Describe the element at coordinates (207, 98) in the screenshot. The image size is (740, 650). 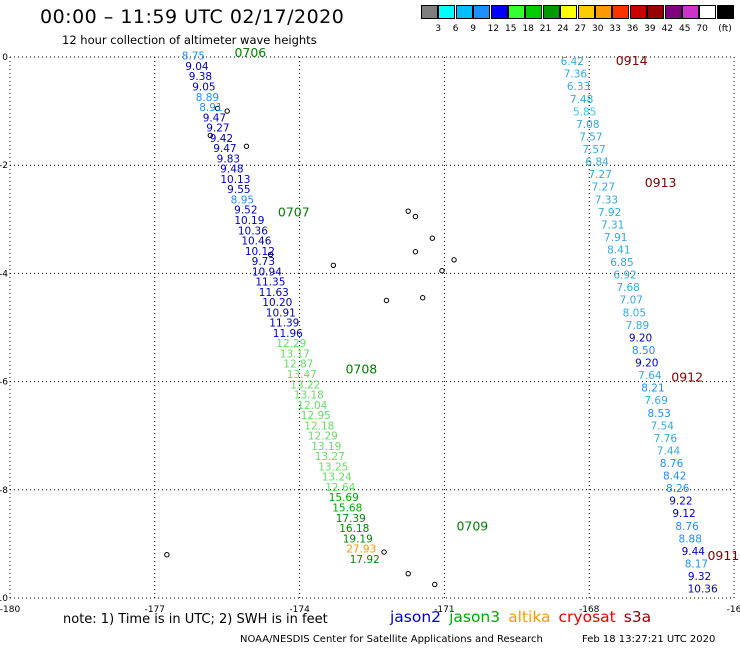
I see `wave-height-value: 8.89` at that location.